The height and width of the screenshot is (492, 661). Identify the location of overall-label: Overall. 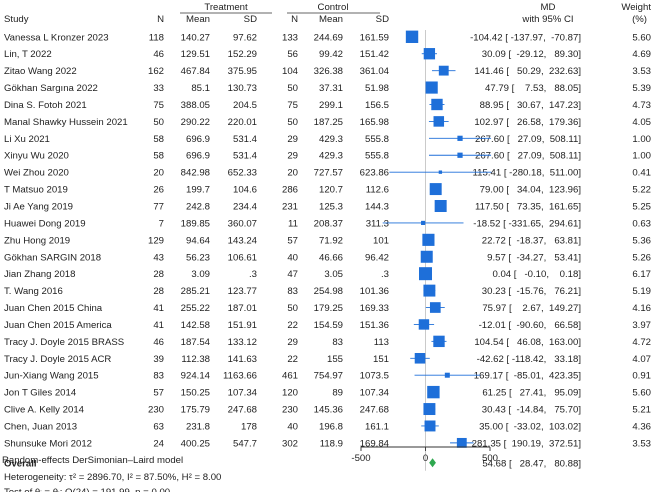
(20, 463).